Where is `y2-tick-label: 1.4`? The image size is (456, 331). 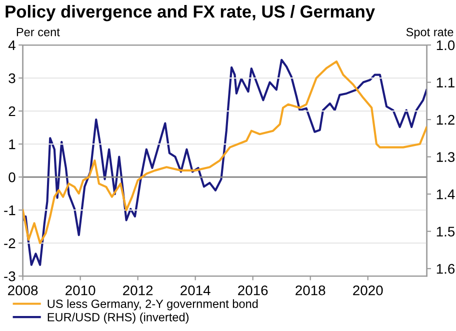 y2-tick-label: 1.4 is located at coordinates (445, 195).